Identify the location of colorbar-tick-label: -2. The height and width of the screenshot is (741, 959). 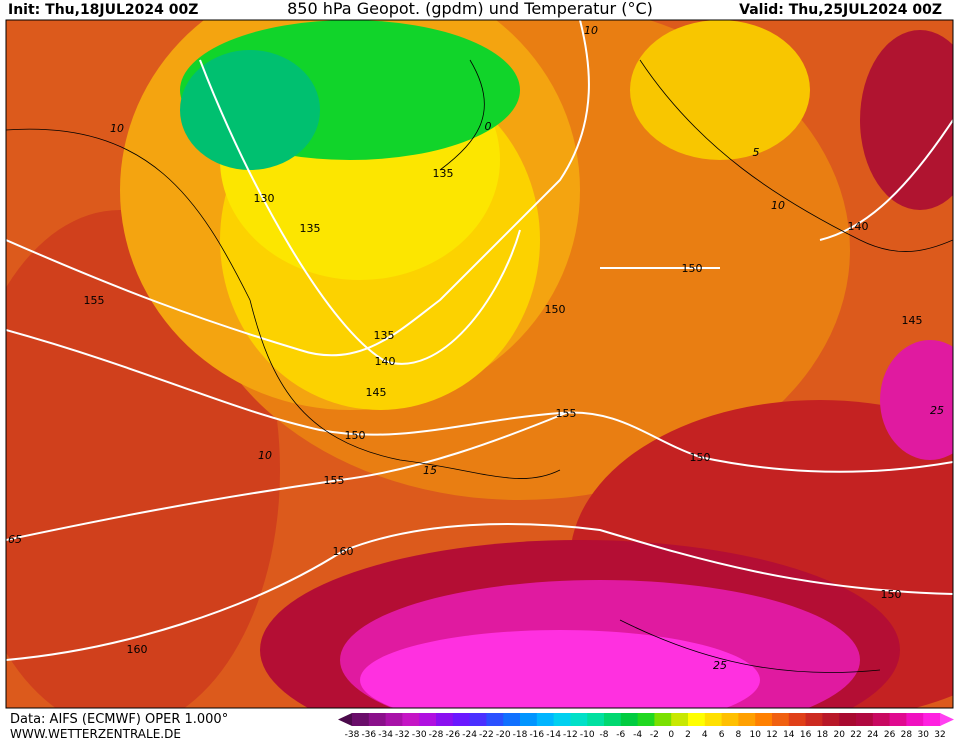
(654, 735).